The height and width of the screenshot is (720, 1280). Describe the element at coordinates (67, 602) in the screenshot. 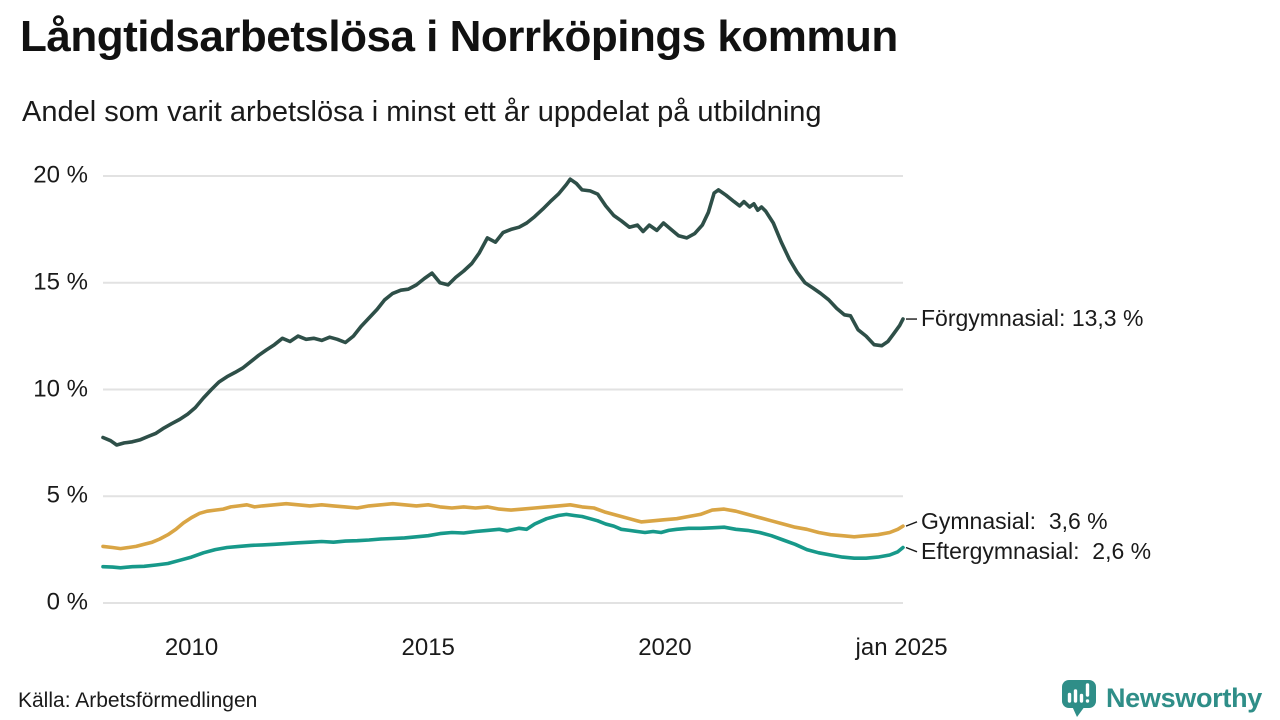

I see `y-axis-label: 0 %` at that location.